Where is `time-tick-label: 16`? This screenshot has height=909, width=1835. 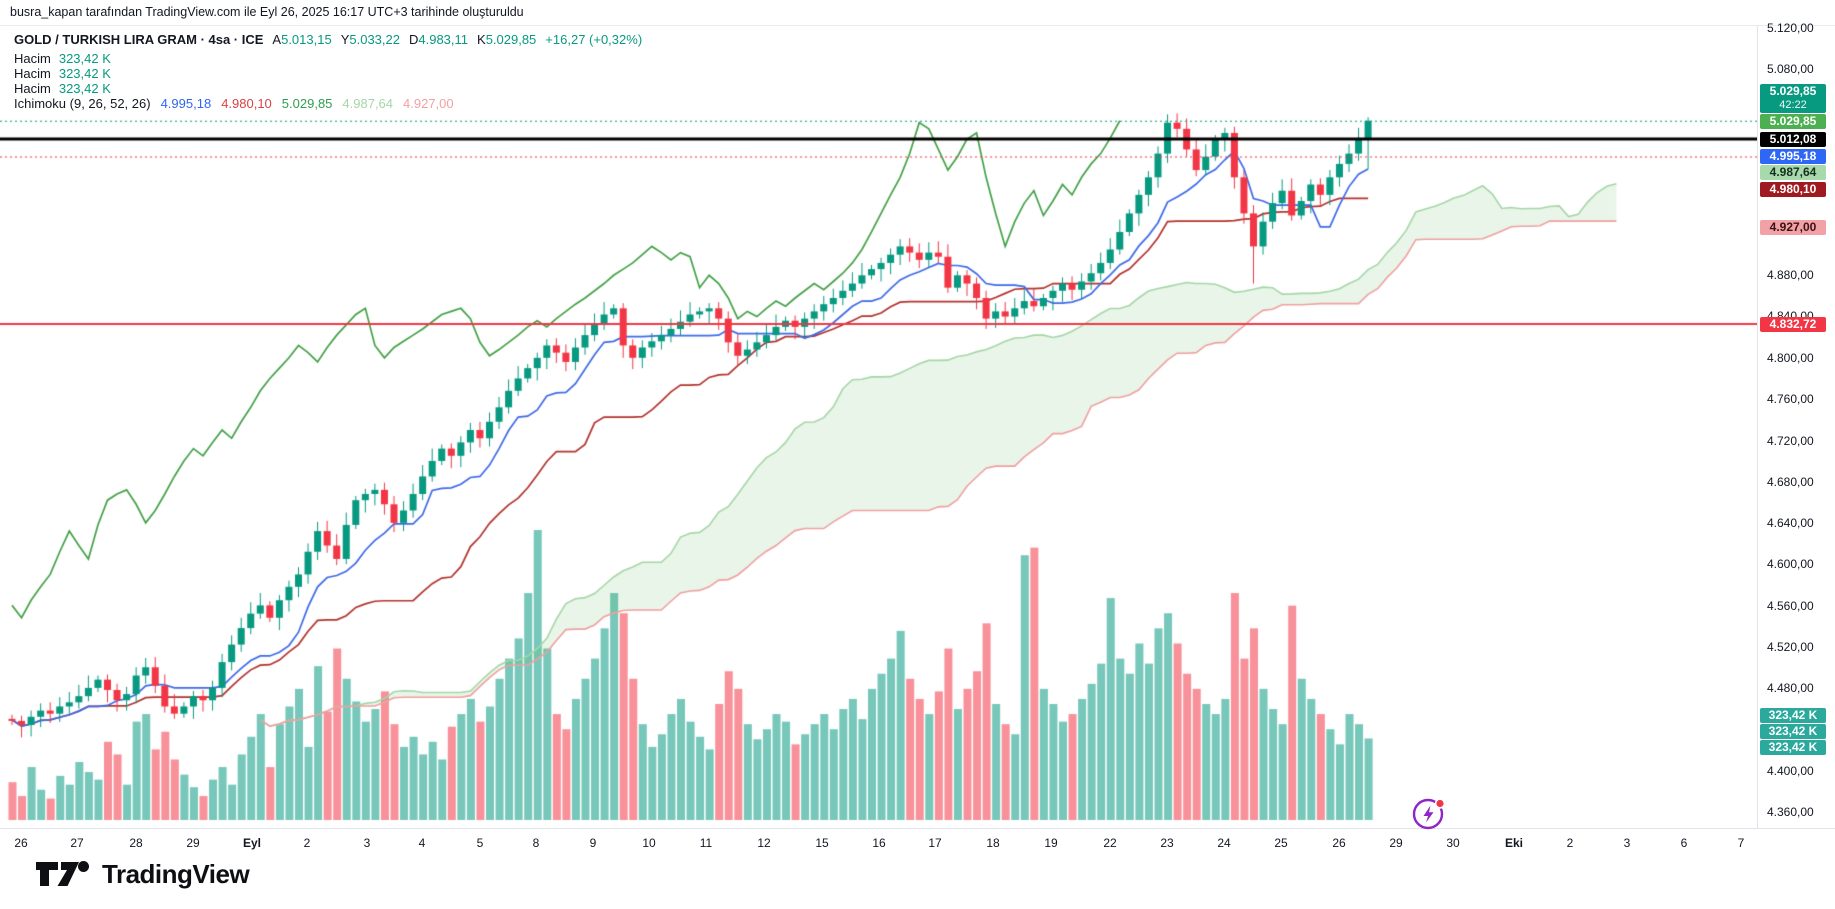
time-tick-label: 16 is located at coordinates (879, 843).